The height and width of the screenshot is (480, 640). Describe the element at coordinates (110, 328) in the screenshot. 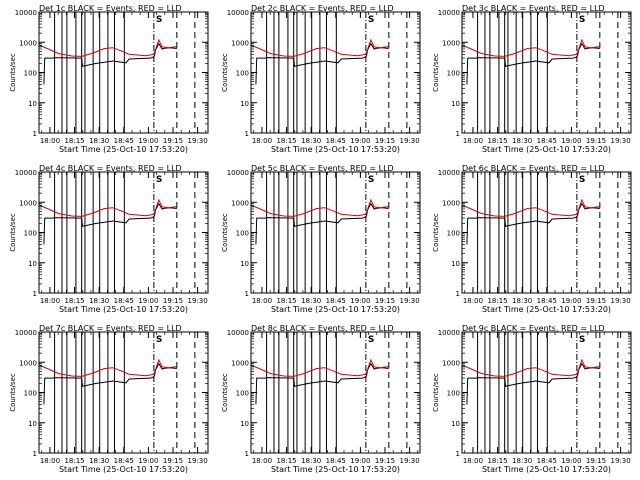

I see `panel-title: Det 7c BLACK = Events, RED = LLD` at that location.